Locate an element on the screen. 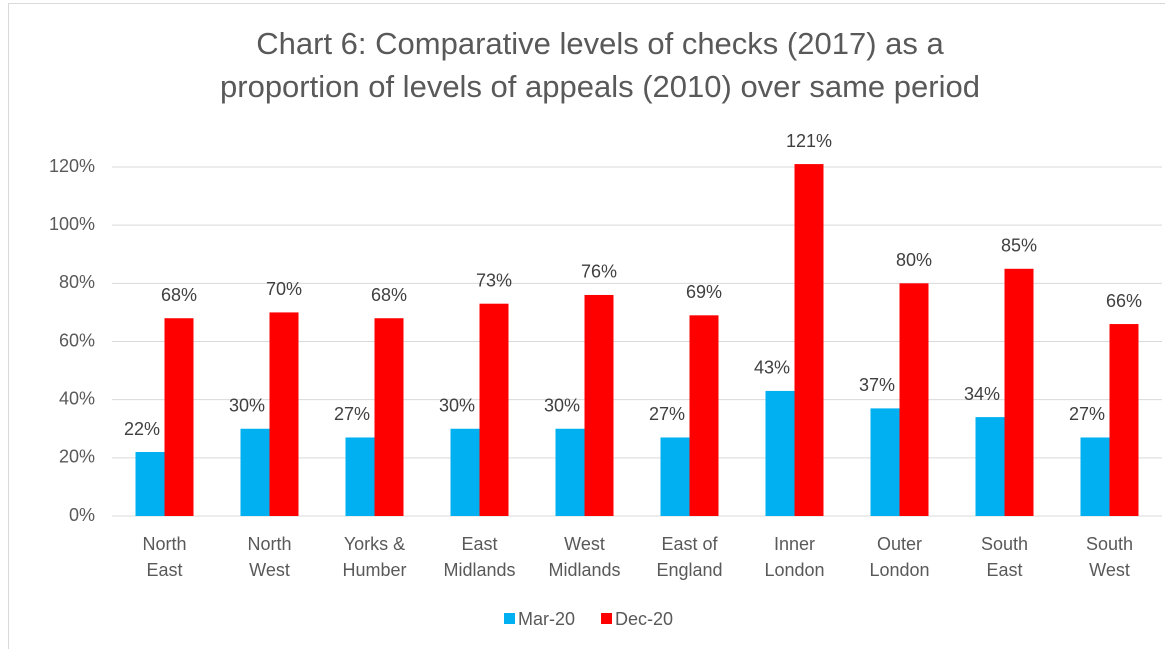 The height and width of the screenshot is (649, 1165). y-tick-label: 20% is located at coordinates (77, 457).